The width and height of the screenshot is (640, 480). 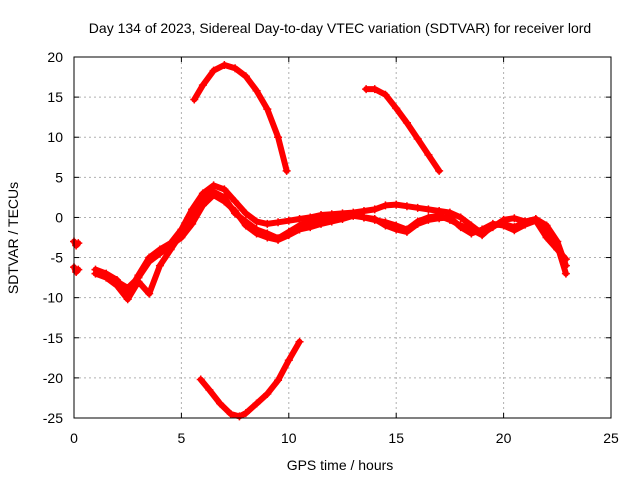 I want to click on y-tick-label: -5, so click(x=57, y=258).